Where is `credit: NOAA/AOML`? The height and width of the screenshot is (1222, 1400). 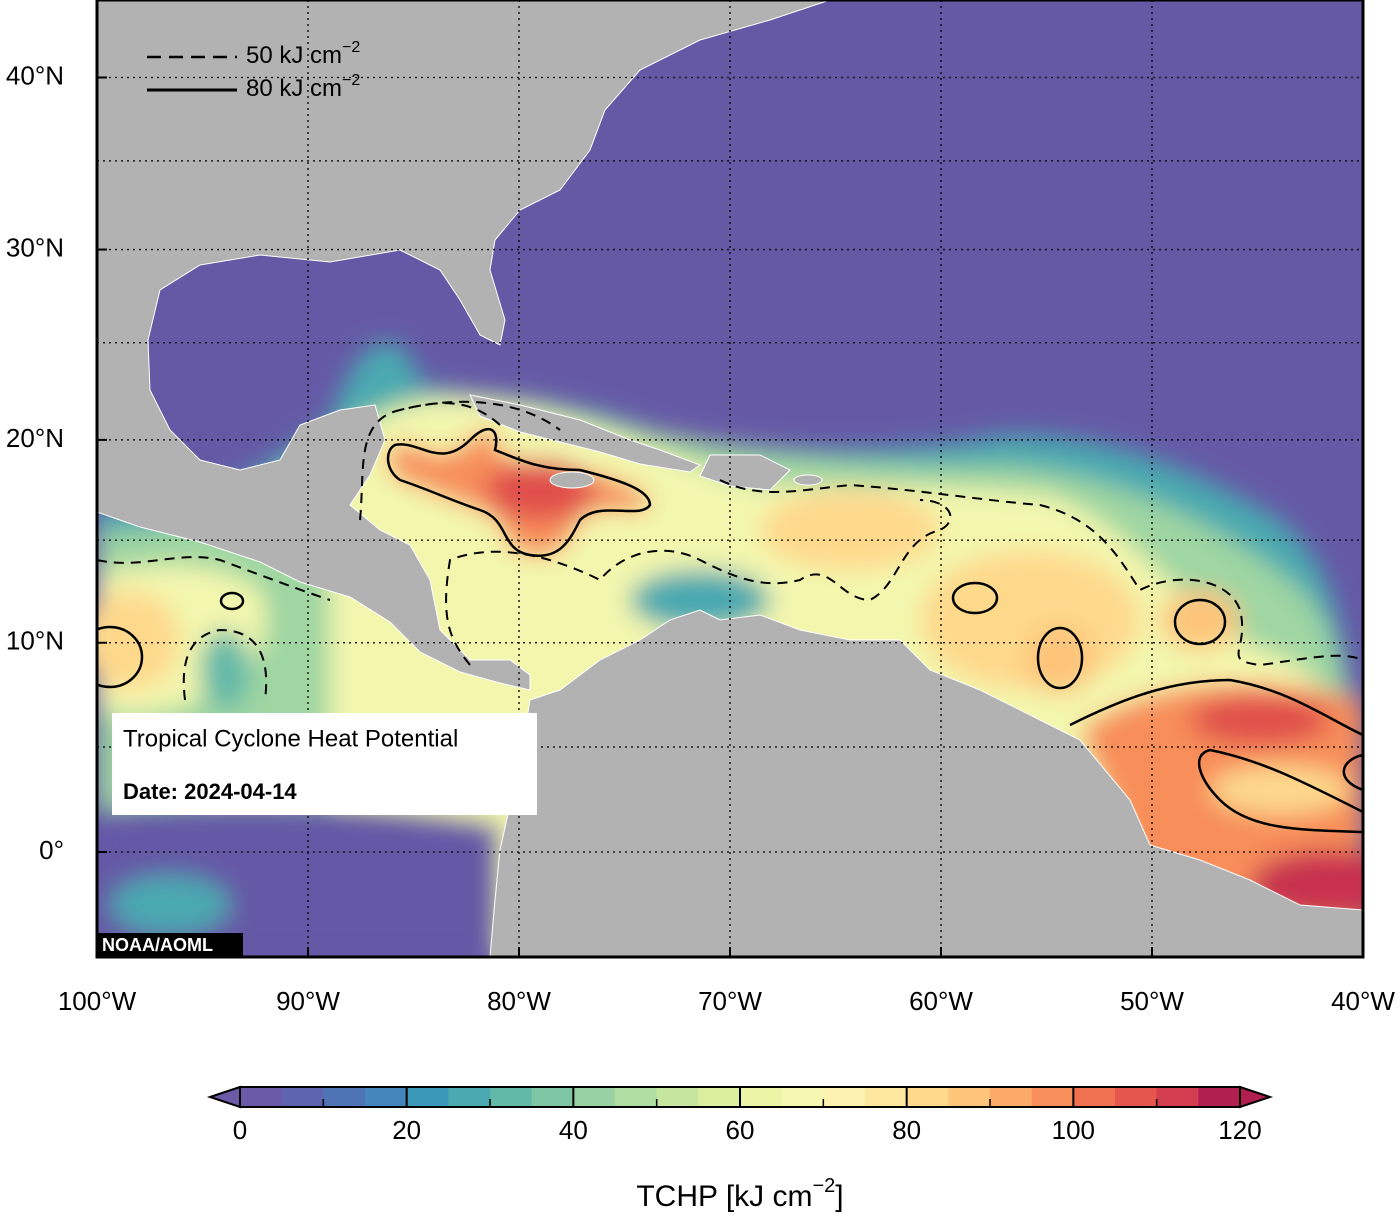 credit: NOAA/AOML is located at coordinates (157, 945).